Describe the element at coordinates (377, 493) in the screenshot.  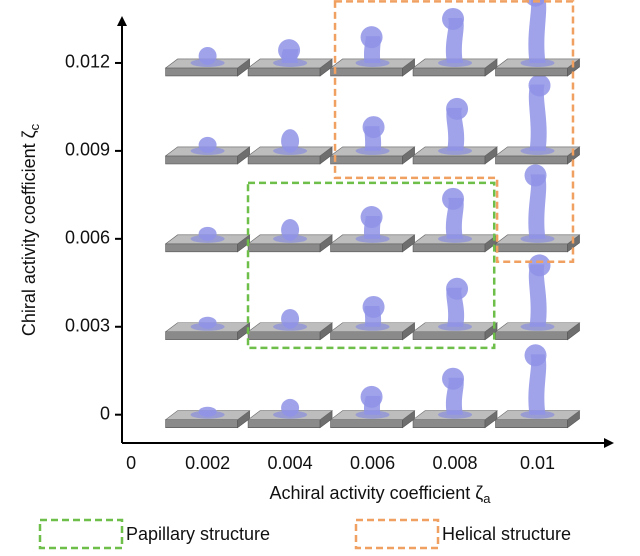
I see `x-label-text: Achiral activity coefficient ζ` at that location.